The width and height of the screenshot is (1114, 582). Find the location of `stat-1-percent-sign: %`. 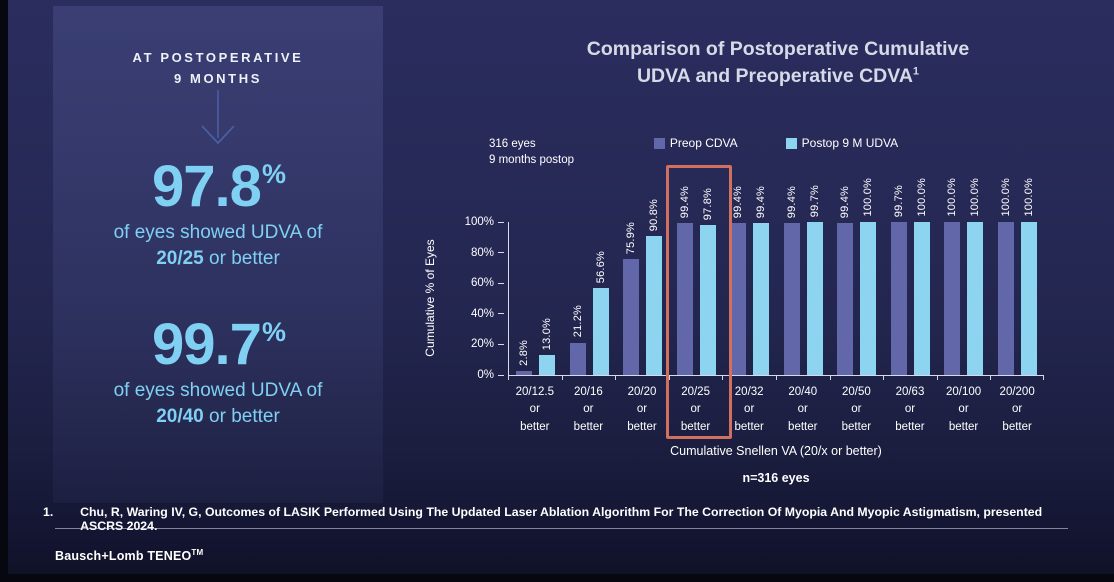

stat-1-percent-sign: % is located at coordinates (273, 174).